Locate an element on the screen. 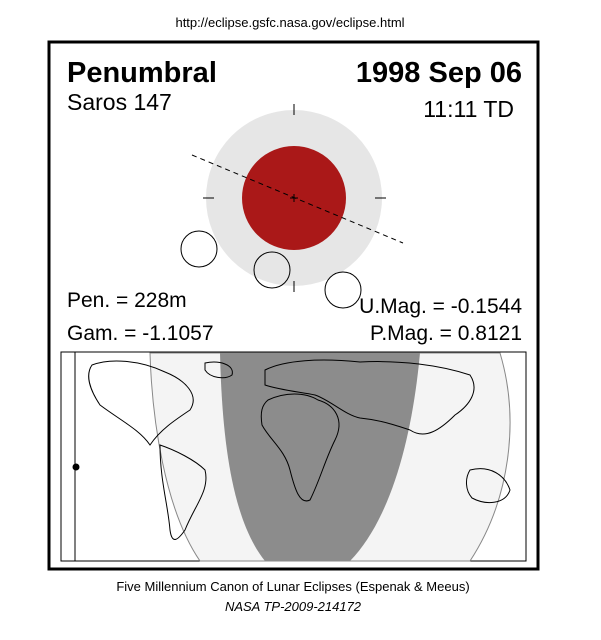  gamma: Gam. = -1.1057 is located at coordinates (140, 333).